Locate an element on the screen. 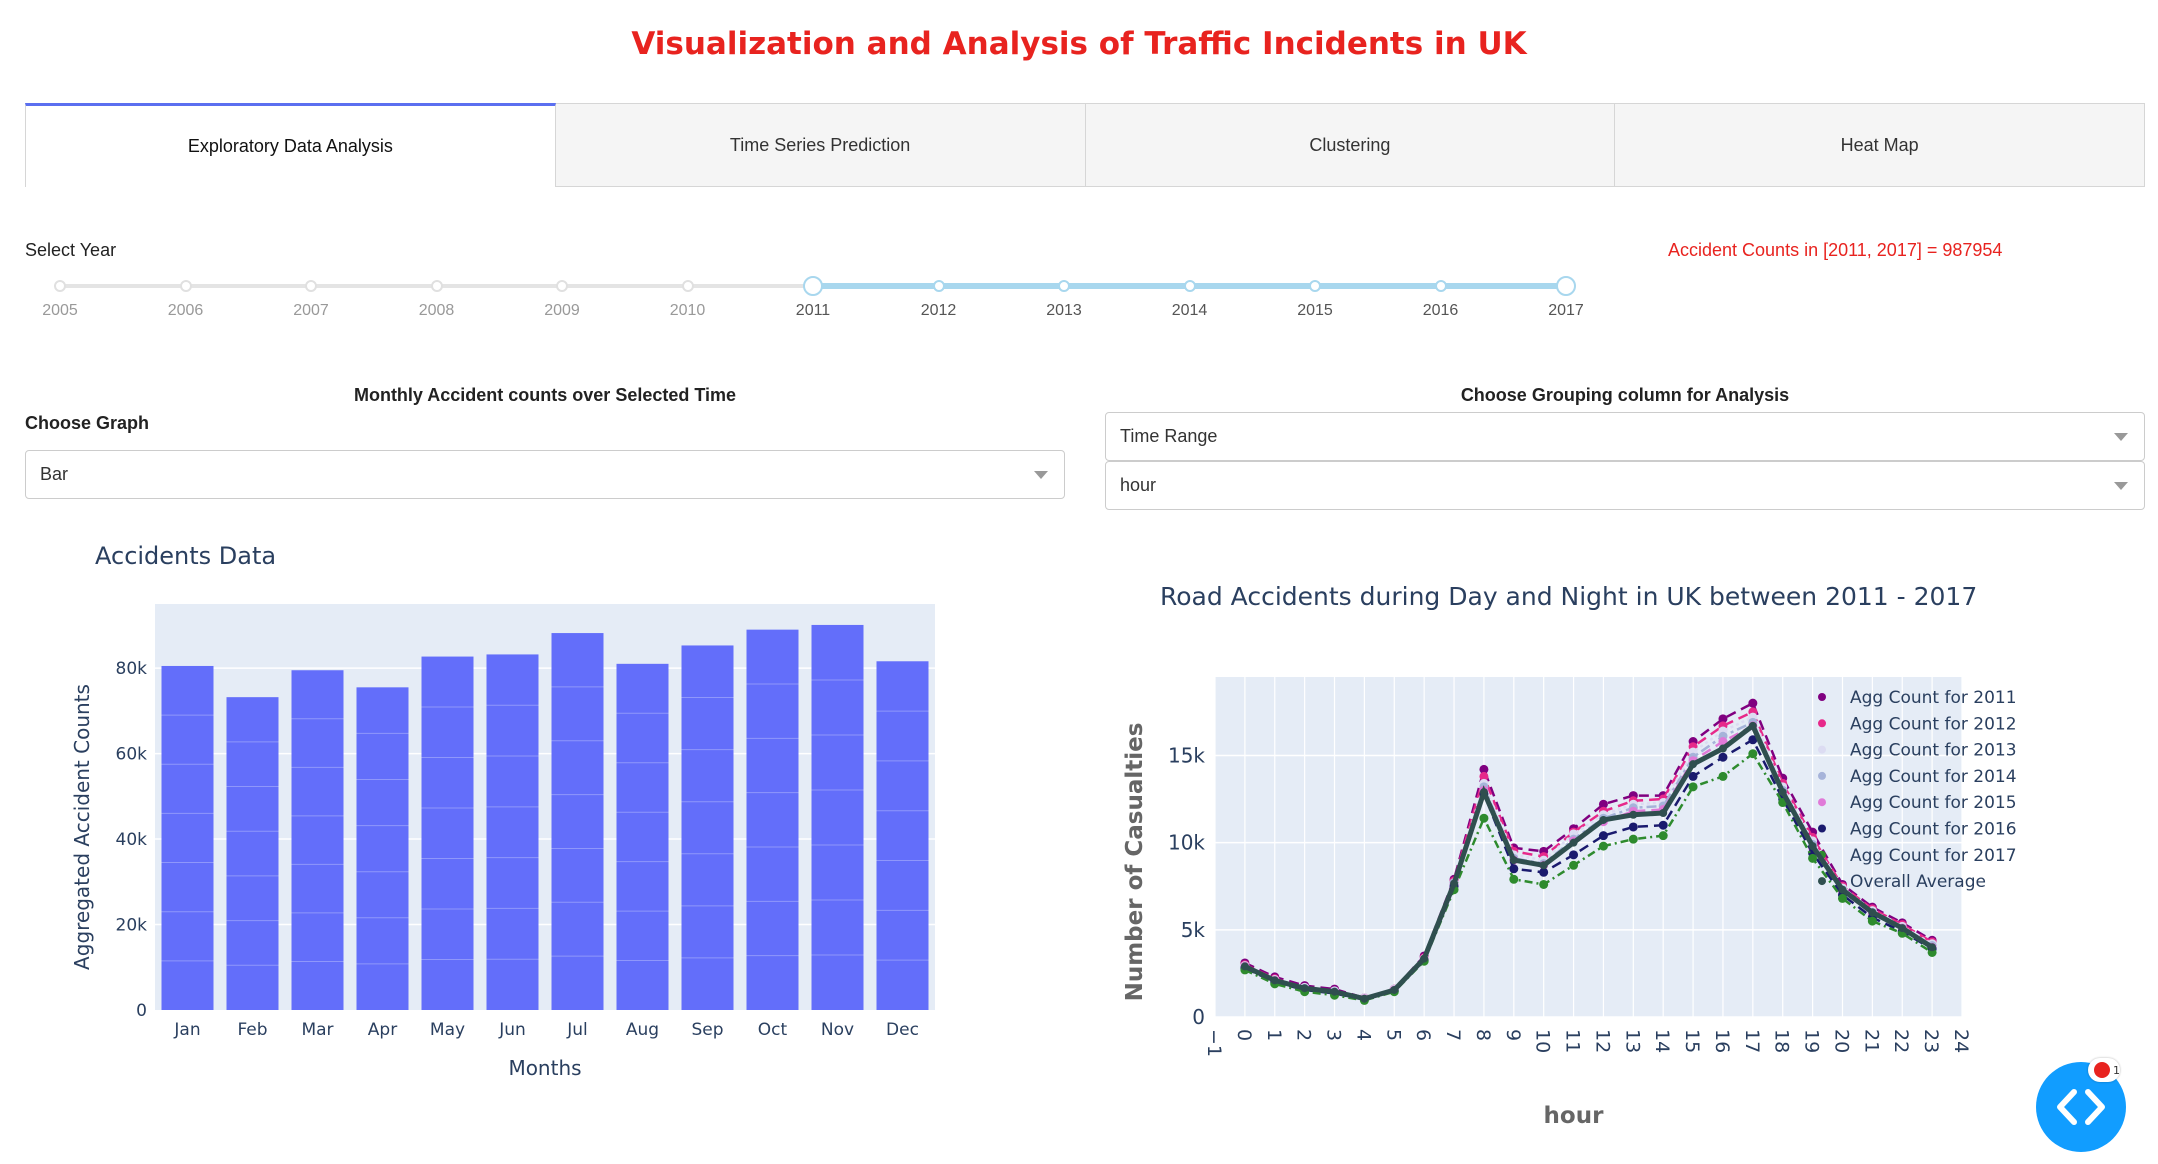 The width and height of the screenshot is (2158, 1164). y-tick-label: 15k is located at coordinates (1186, 755).